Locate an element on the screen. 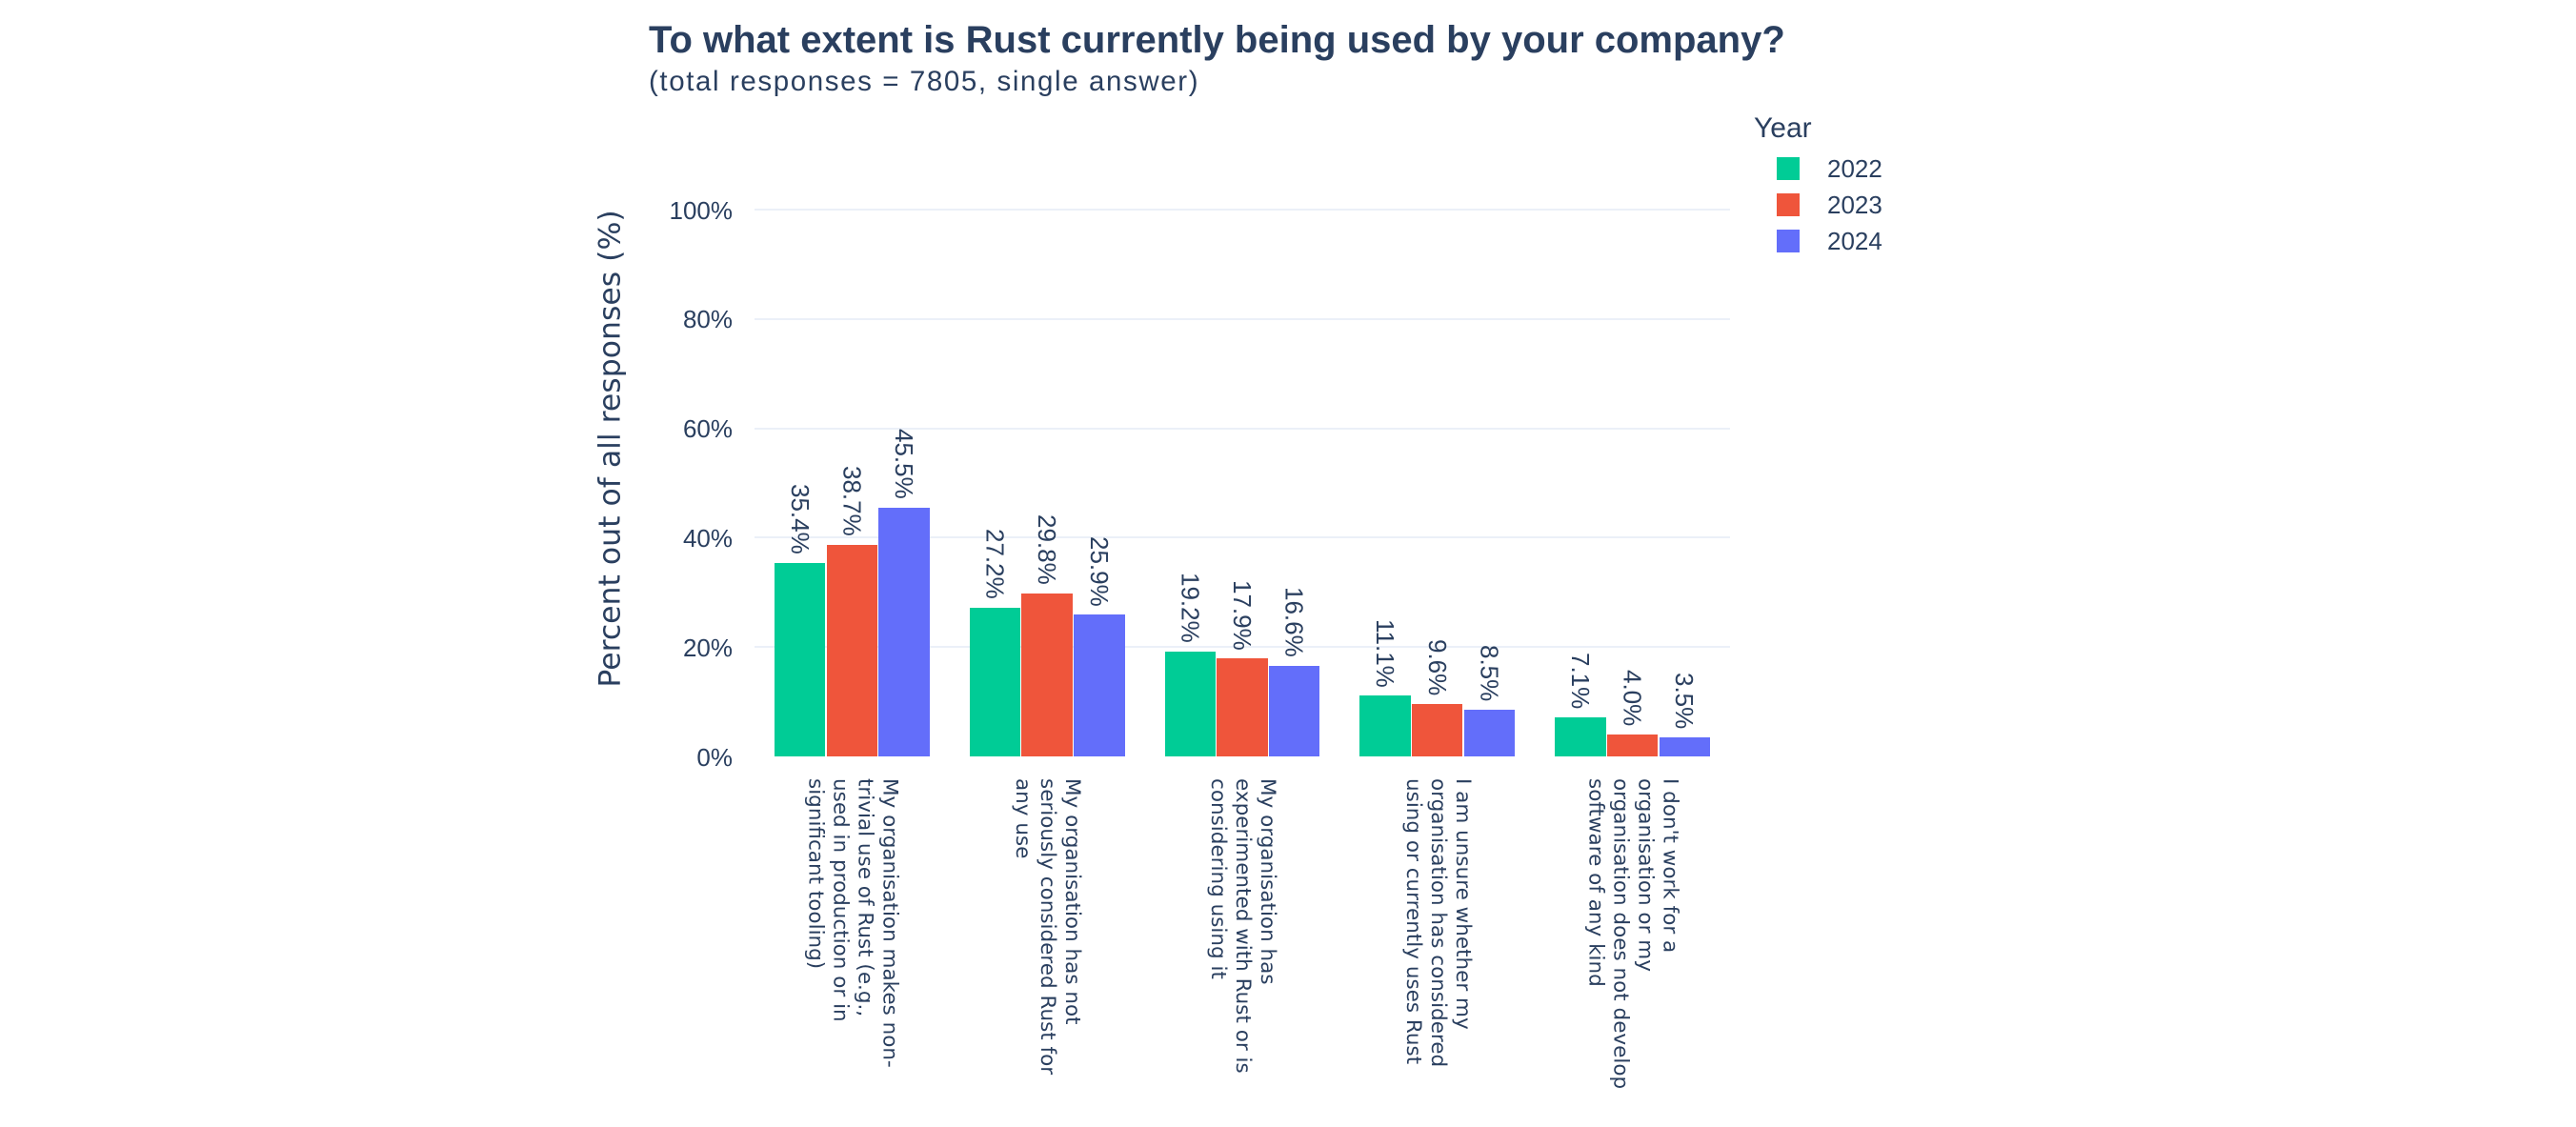 The width and height of the screenshot is (2576, 1127). bar-2024-cat5 is located at coordinates (1684, 746).